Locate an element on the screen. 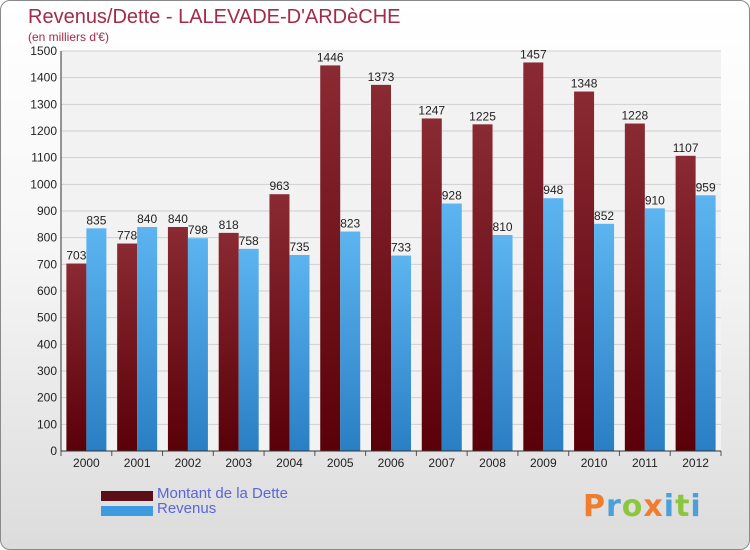 This screenshot has width=750, height=550. x-tick-label: 2004 is located at coordinates (289, 463).